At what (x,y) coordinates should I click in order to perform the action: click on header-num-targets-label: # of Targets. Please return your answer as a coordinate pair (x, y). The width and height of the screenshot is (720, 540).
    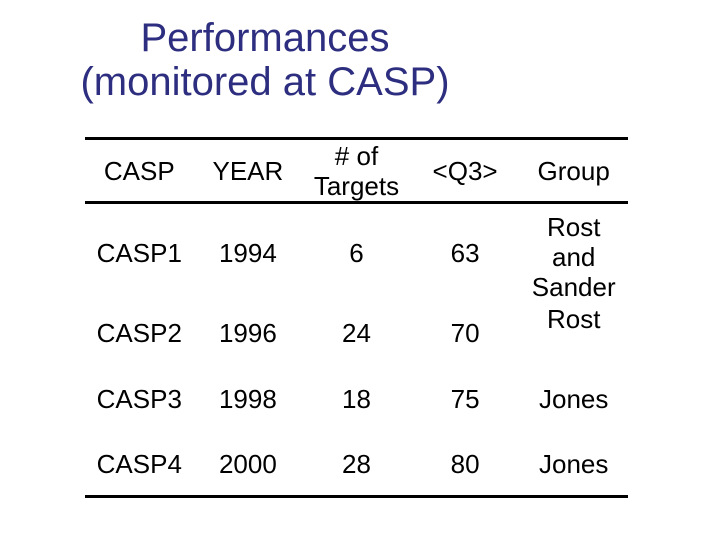
    Looking at the image, I should click on (356, 170).